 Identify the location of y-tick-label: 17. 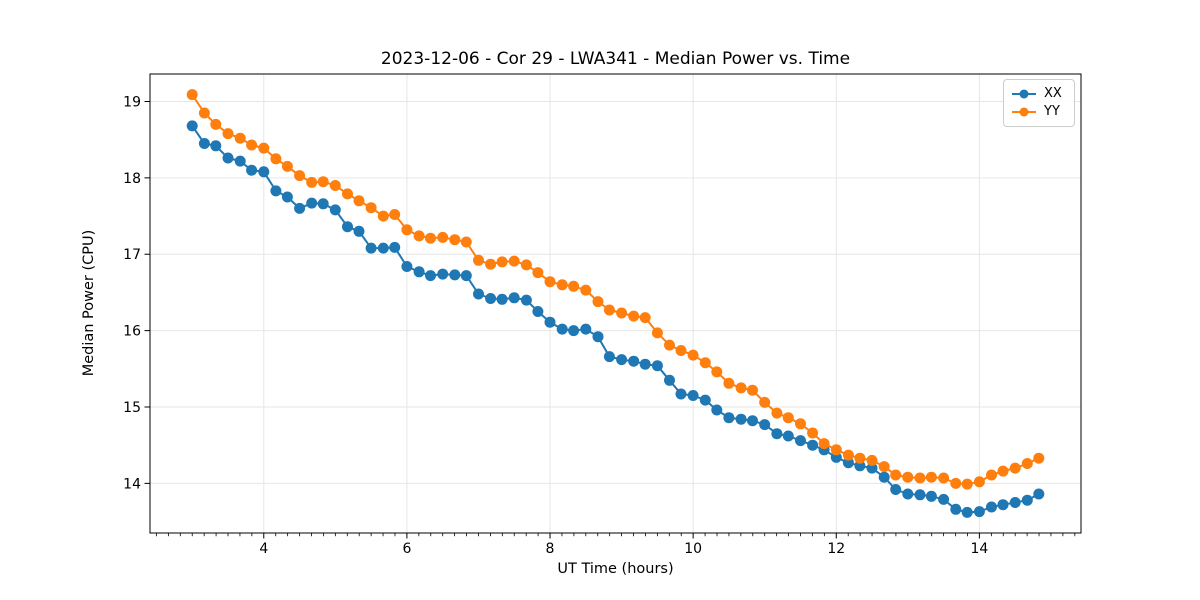
(132, 255).